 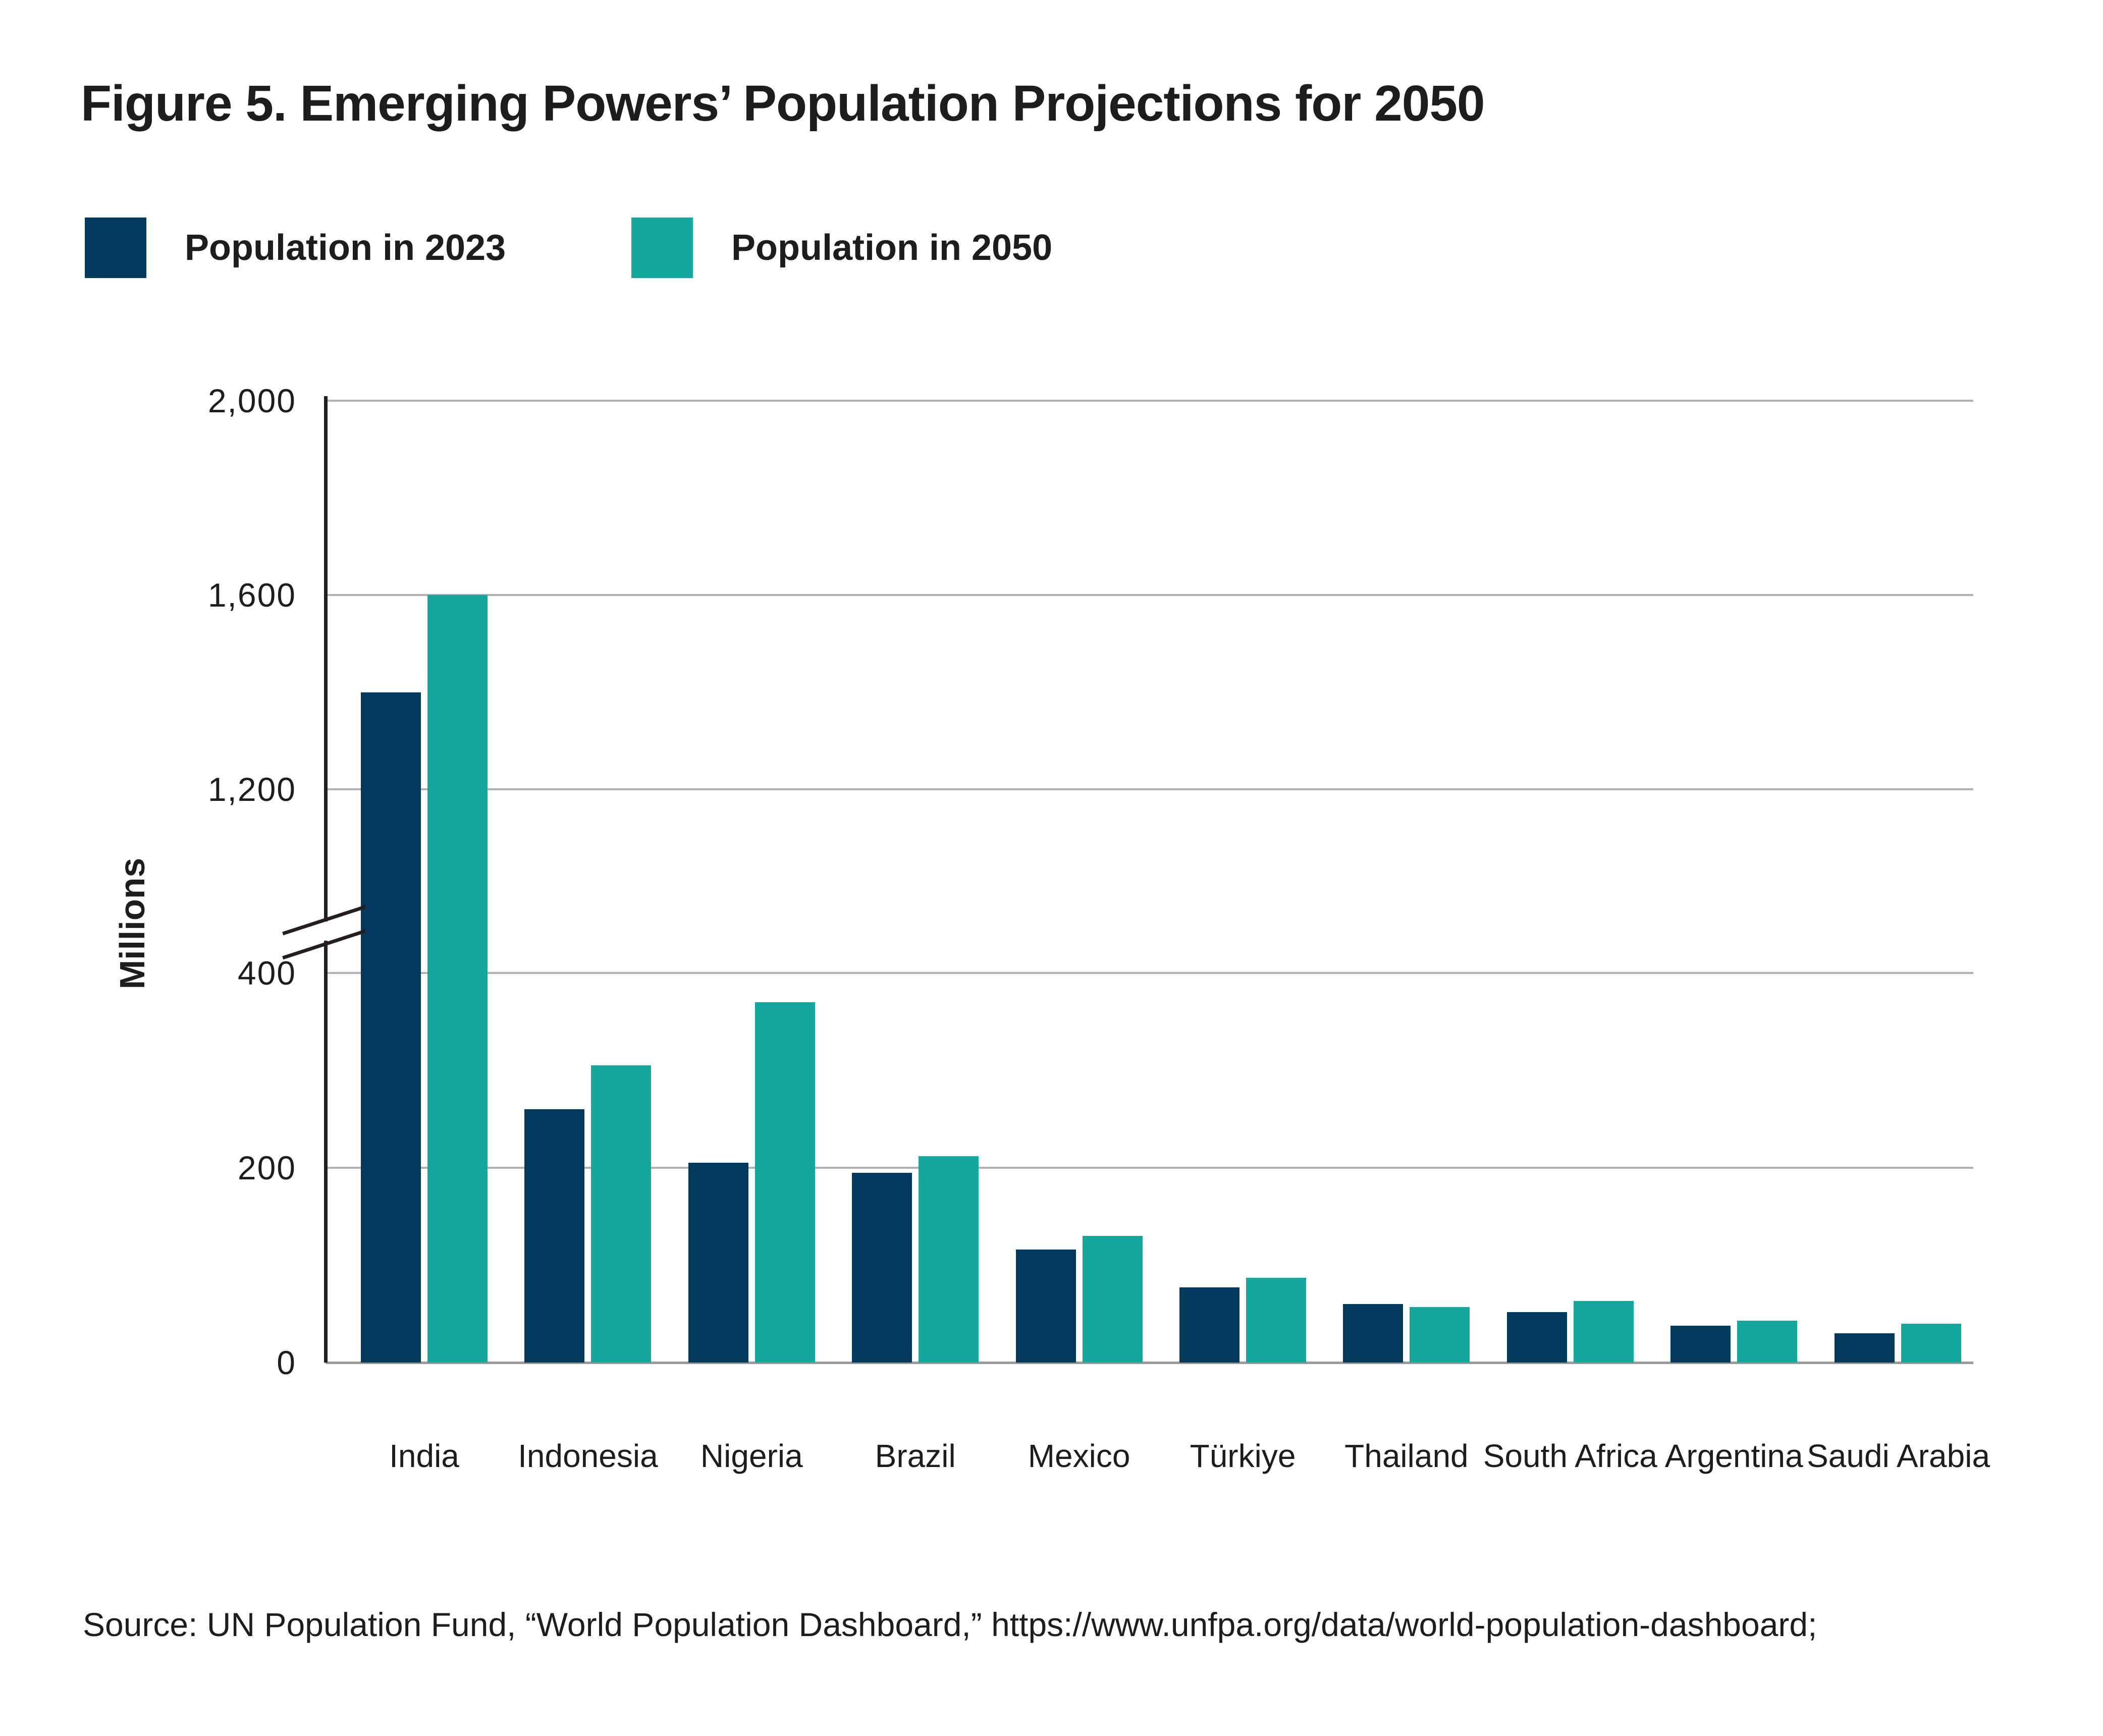 I want to click on bar-nigeria-2023, so click(x=718, y=1263).